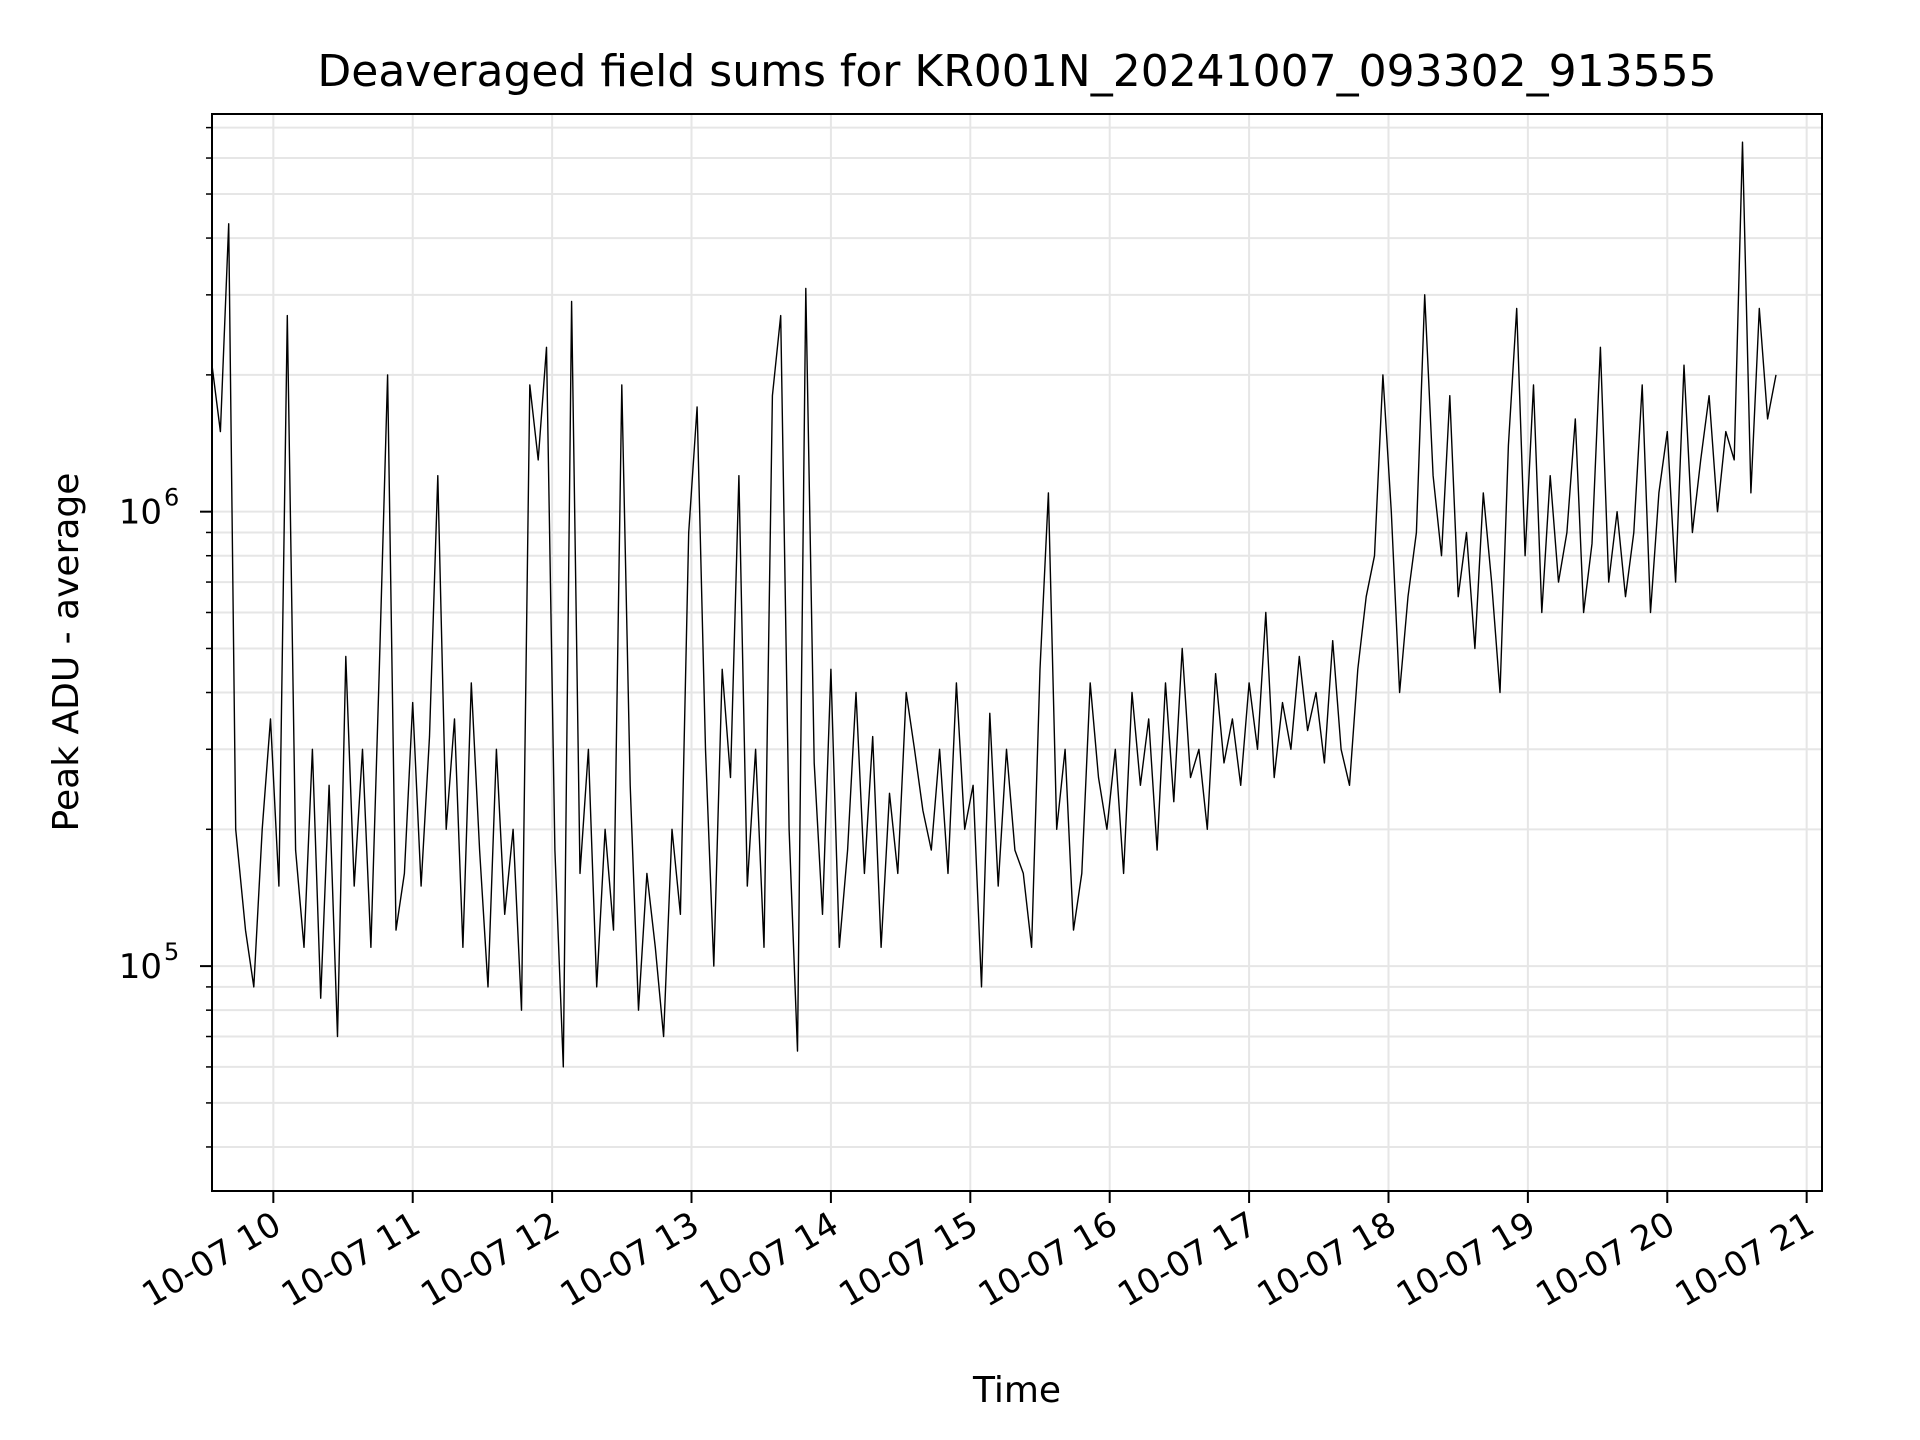  What do you see at coordinates (1048, 1259) in the screenshot?
I see `x-tick-label: 10-07 16` at bounding box center [1048, 1259].